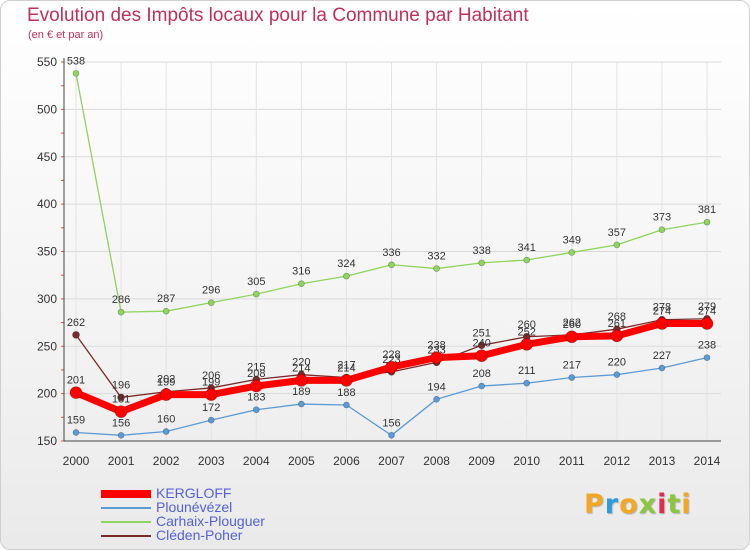 The image size is (750, 550). I want to click on data-label-carhaix-plouguer: 287, so click(166, 299).